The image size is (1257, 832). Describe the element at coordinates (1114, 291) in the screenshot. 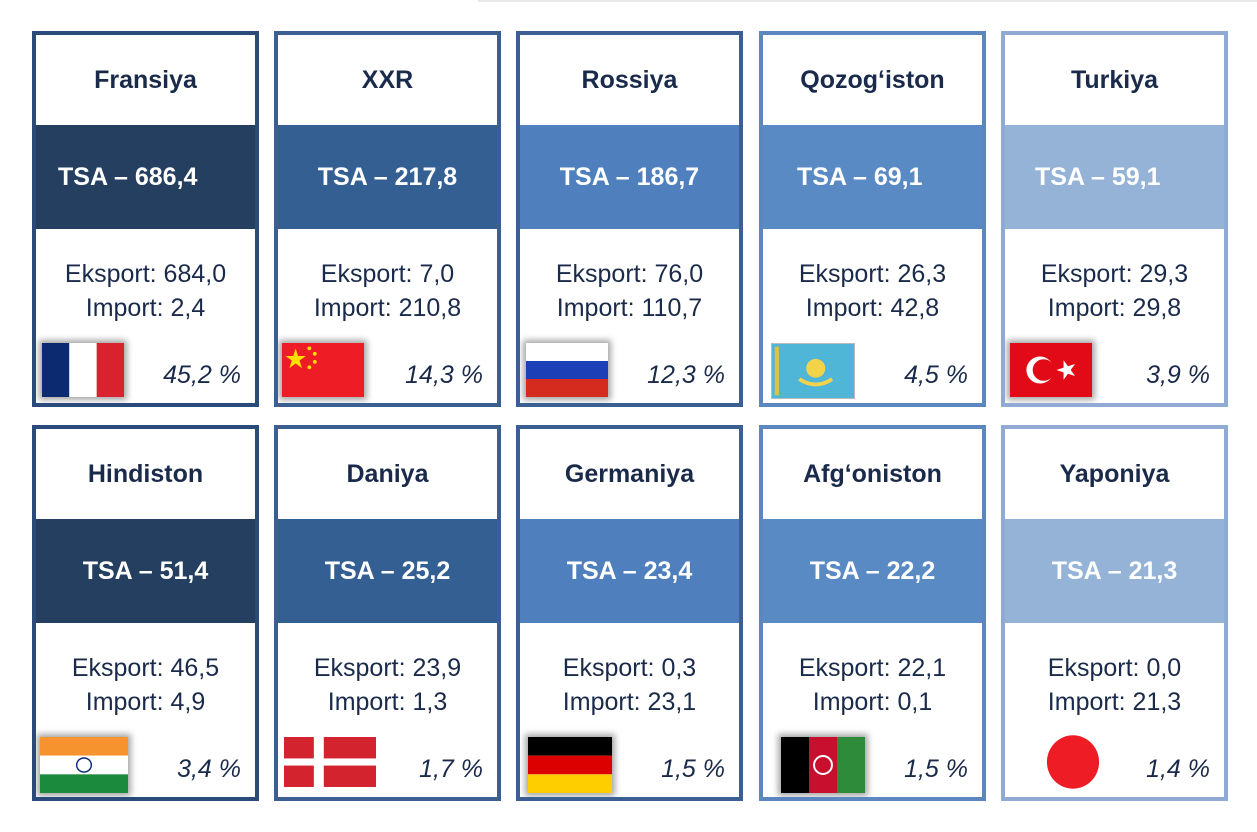

I see `trade-values: Eksport: 29,3 Import: 29,8` at that location.